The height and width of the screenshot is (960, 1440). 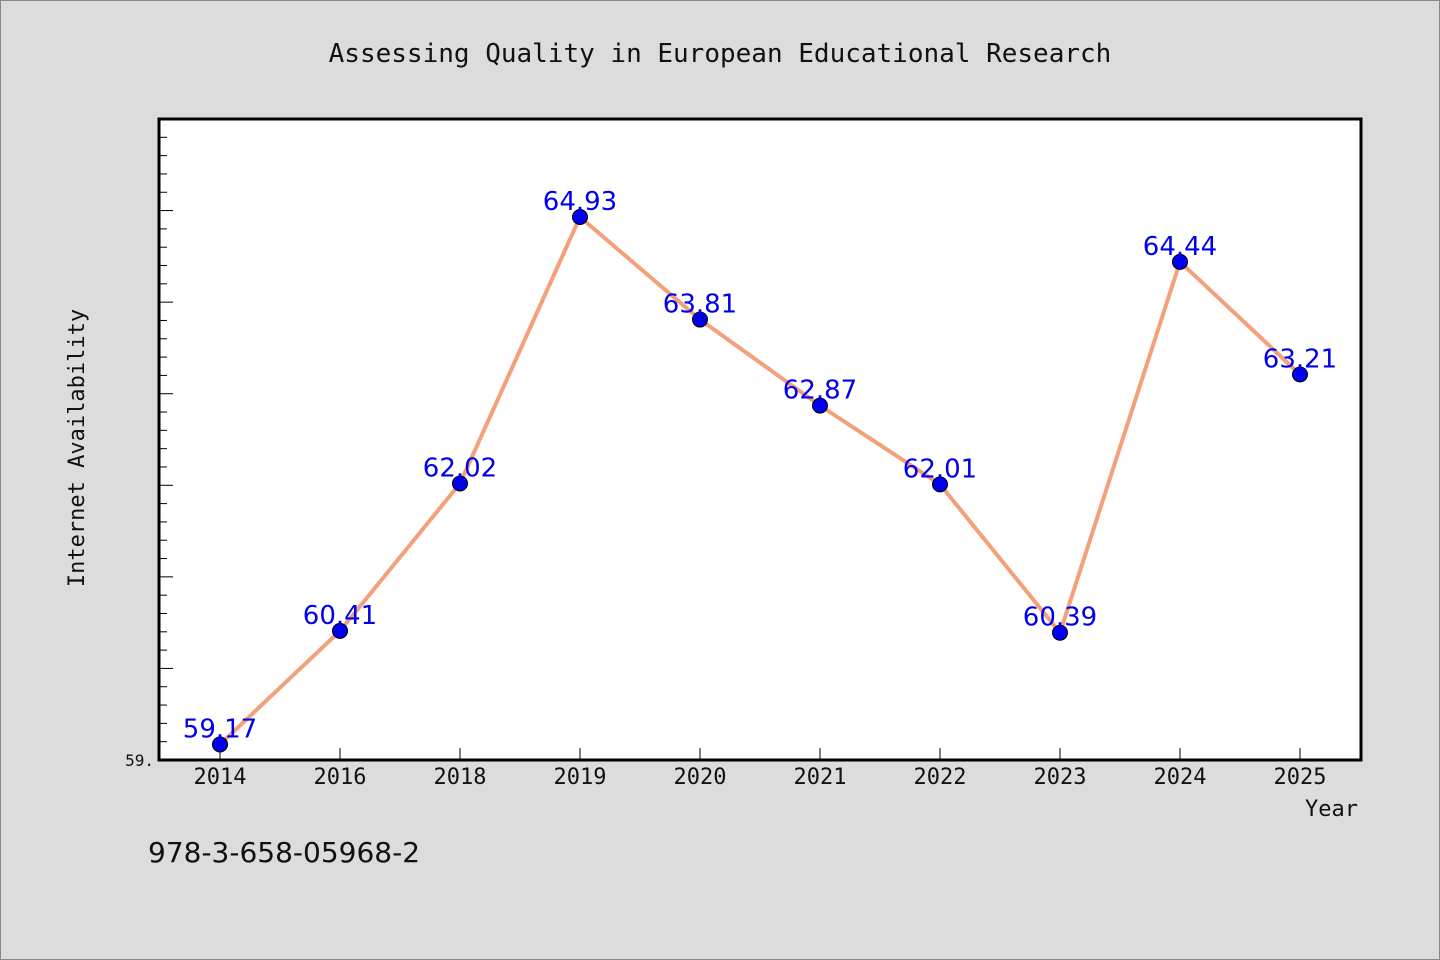 I want to click on data-label: 60.41, so click(x=340, y=616).